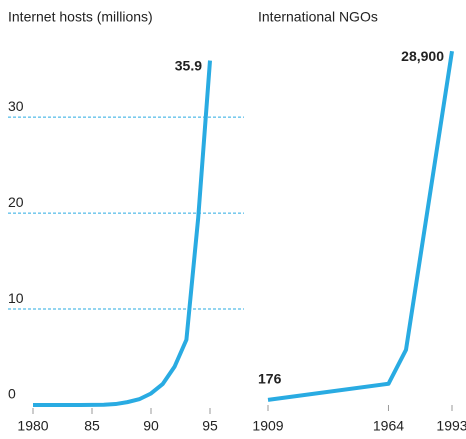 The image size is (466, 439). I want to click on data-label: 176, so click(270, 379).